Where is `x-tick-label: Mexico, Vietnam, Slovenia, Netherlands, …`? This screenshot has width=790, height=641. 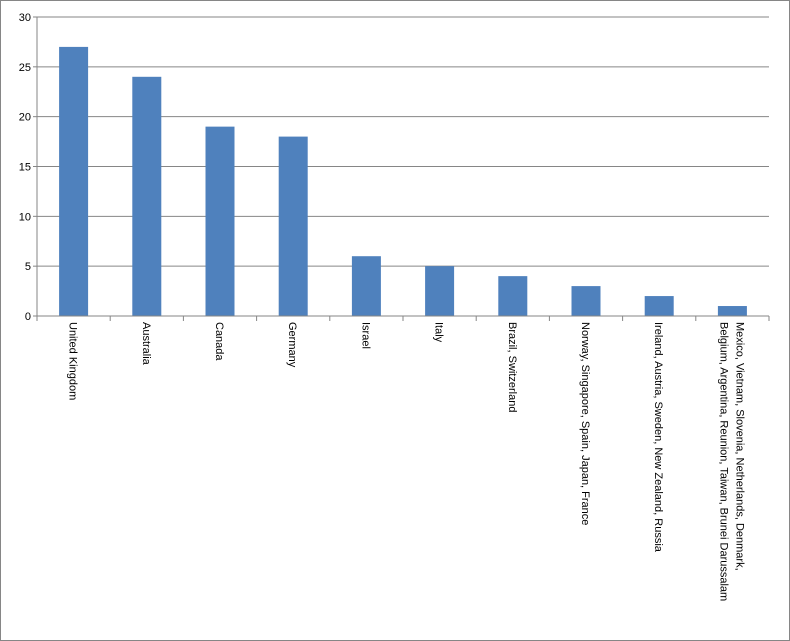 x-tick-label: Mexico, Vietnam, Slovenia, Netherlands, … is located at coordinates (739, 446).